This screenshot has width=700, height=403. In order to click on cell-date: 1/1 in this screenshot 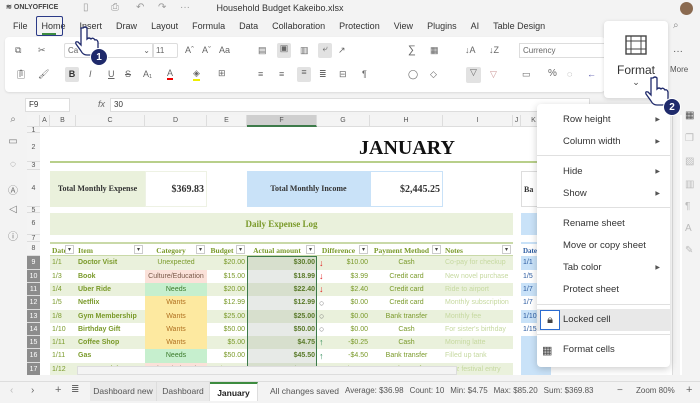, I will do `click(57, 262)`.